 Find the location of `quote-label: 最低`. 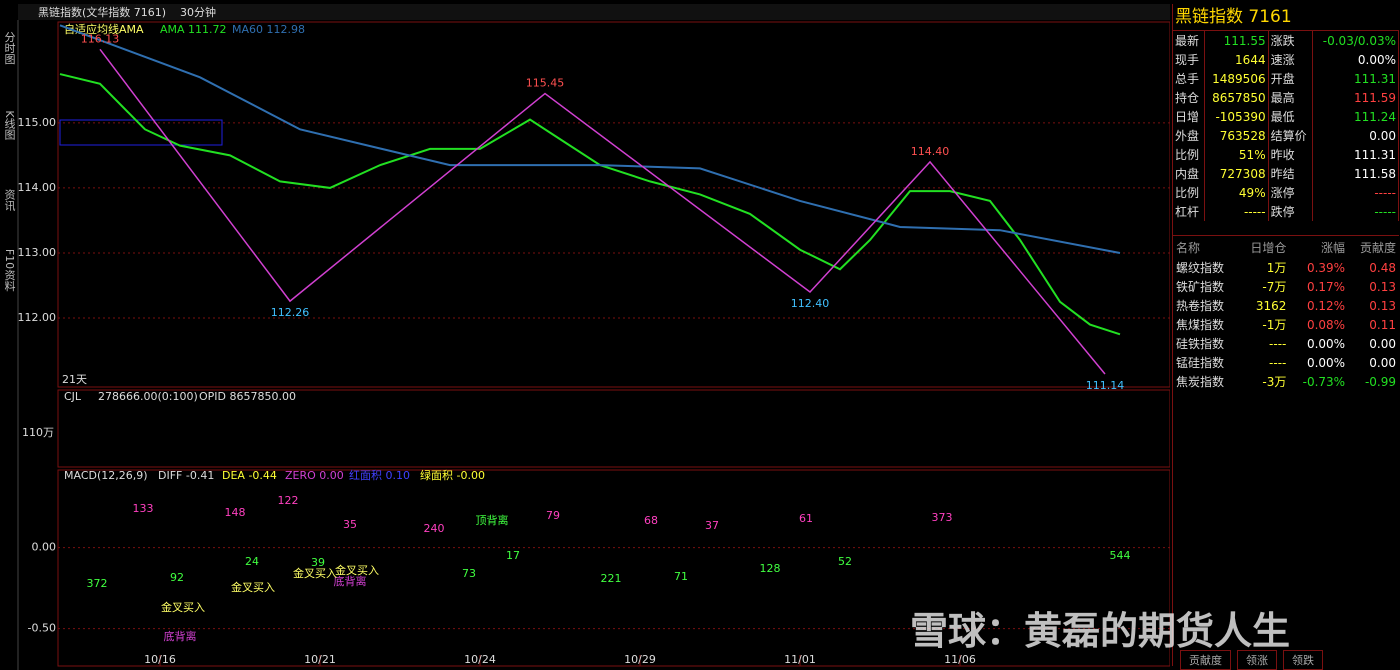

quote-label: 最低 is located at coordinates (1291, 116).